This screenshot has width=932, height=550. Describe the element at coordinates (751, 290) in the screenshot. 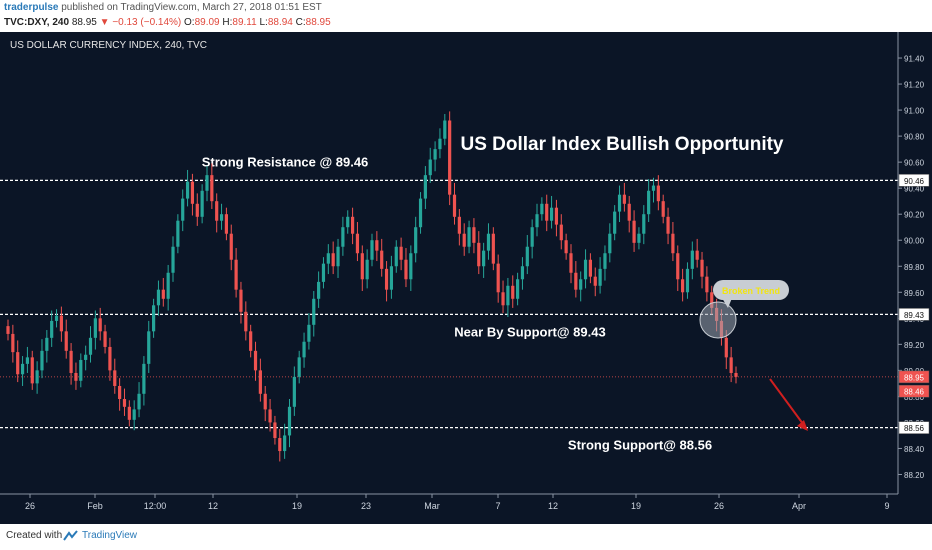

I see `callout-bubble` at that location.